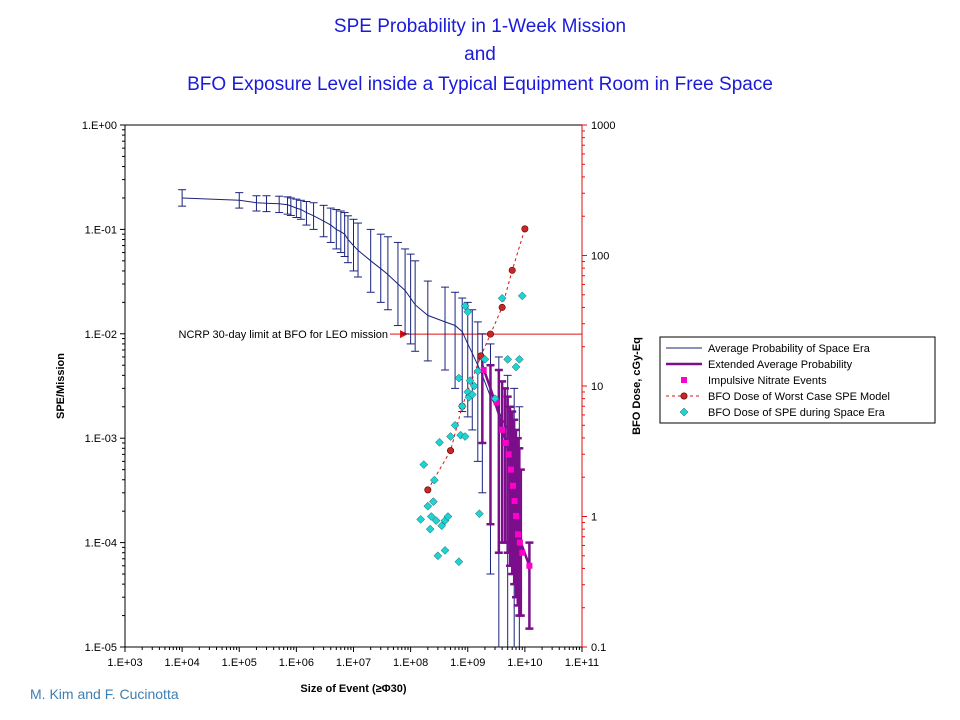 The height and width of the screenshot is (720, 960). Describe the element at coordinates (480, 26) in the screenshot. I see `chart-title-line-1: SPE Probability in 1-Week Mission` at that location.